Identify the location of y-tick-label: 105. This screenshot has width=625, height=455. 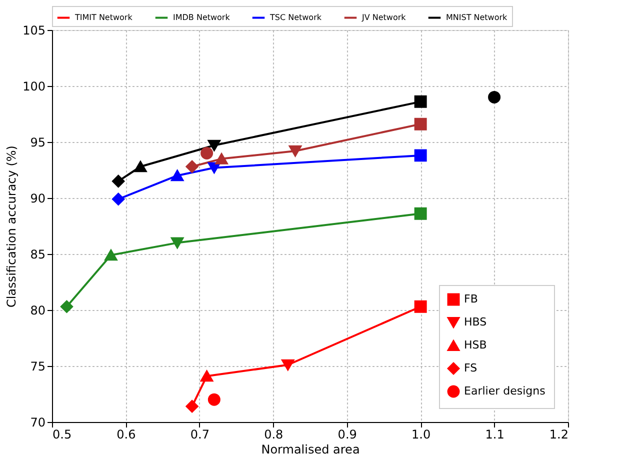
(34, 31).